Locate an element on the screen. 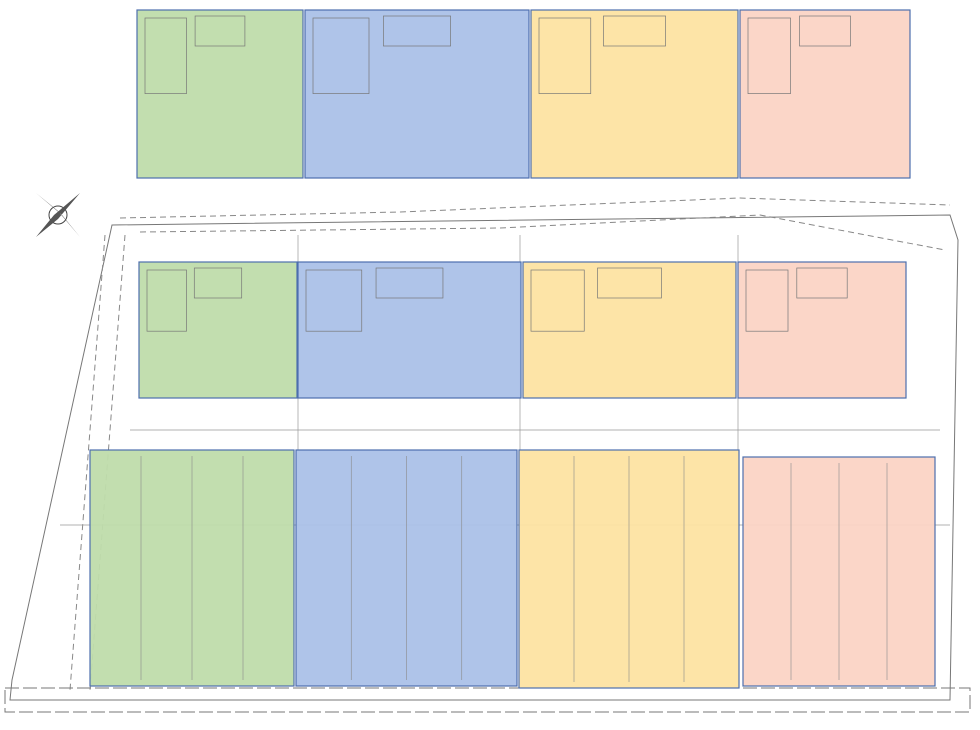 The width and height of the screenshot is (980, 730). compass-ring is located at coordinates (58, 215).